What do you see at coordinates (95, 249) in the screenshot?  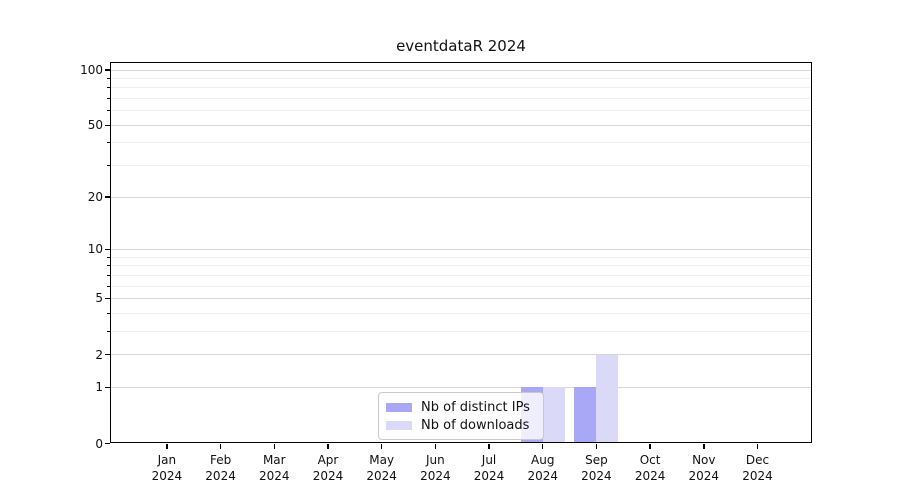 I see `y-tick-label: 10` at bounding box center [95, 249].